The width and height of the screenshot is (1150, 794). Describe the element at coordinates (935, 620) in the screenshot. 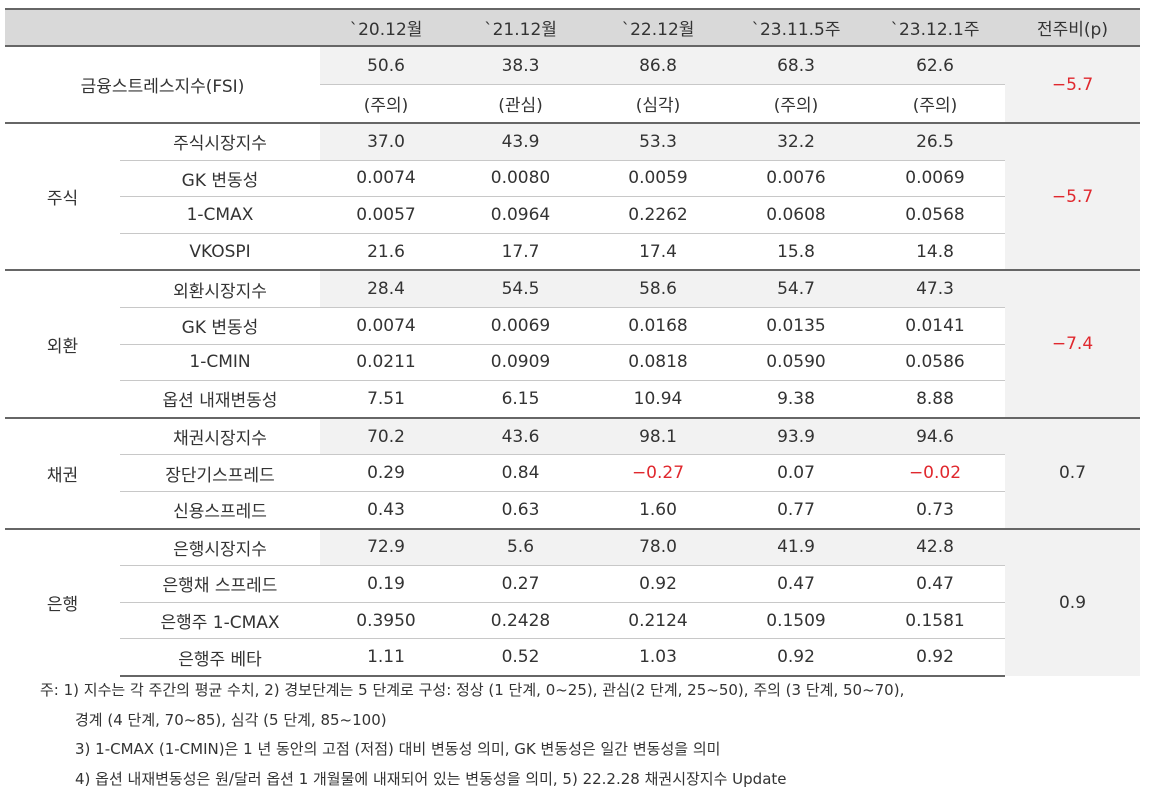

I see `cell-value: 0.1581` at that location.